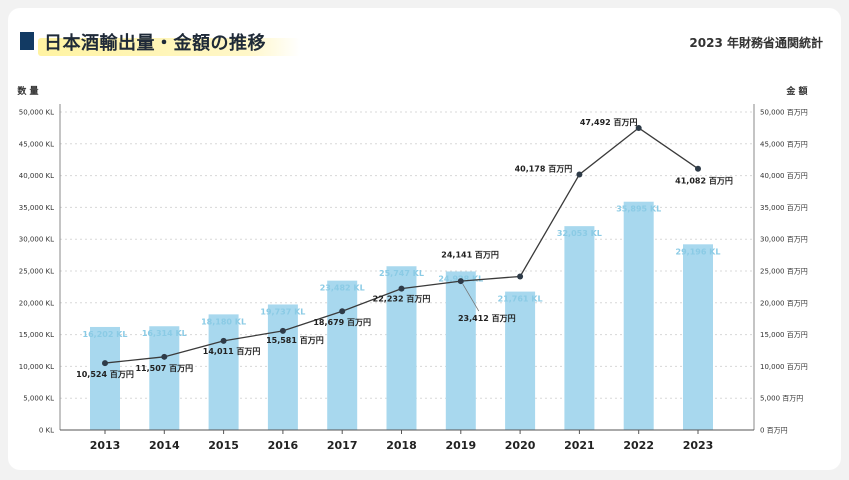 The height and width of the screenshot is (480, 849). I want to click on chart-title: 日本酒輸出量・金額の推移, so click(155, 43).